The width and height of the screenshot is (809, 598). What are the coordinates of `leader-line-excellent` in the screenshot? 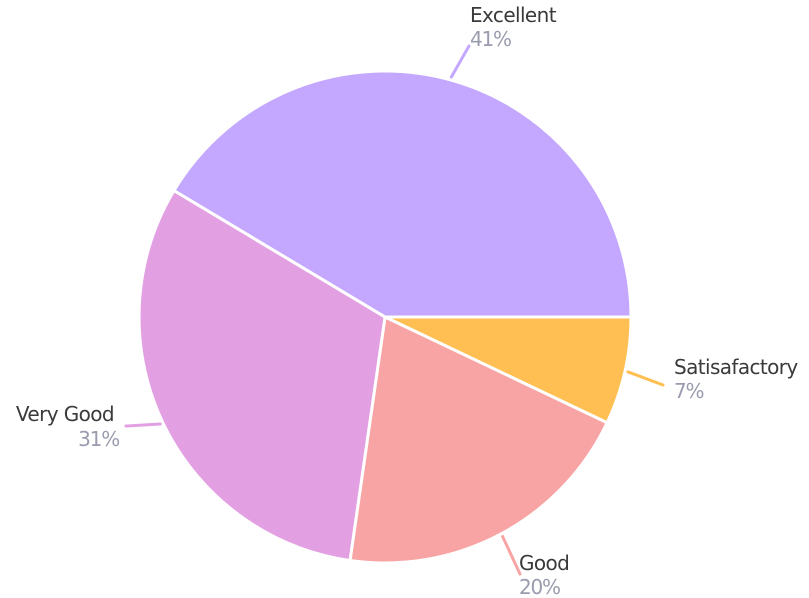 It's located at (460, 61).